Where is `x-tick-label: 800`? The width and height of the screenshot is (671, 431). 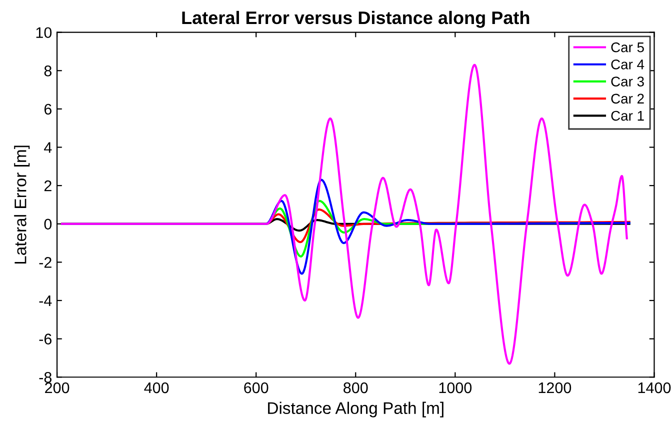
x-tick-label: 800 is located at coordinates (356, 388).